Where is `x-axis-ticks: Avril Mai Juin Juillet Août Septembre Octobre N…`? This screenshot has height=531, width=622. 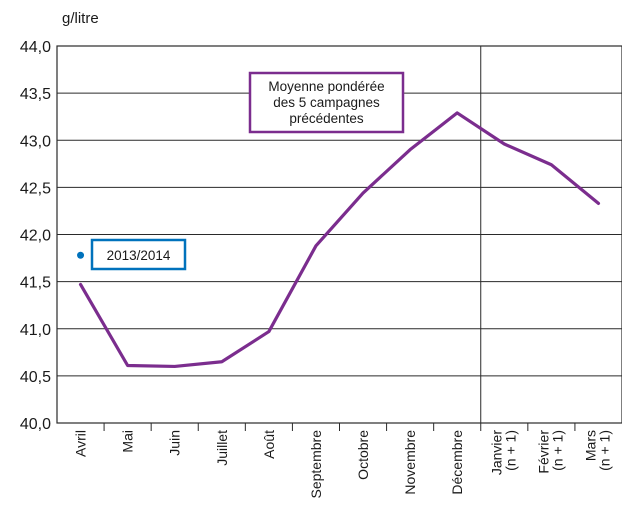
x-axis-ticks: Avril Mai Juin Juillet Août Septembre Octobre N… is located at coordinates (342, 461).